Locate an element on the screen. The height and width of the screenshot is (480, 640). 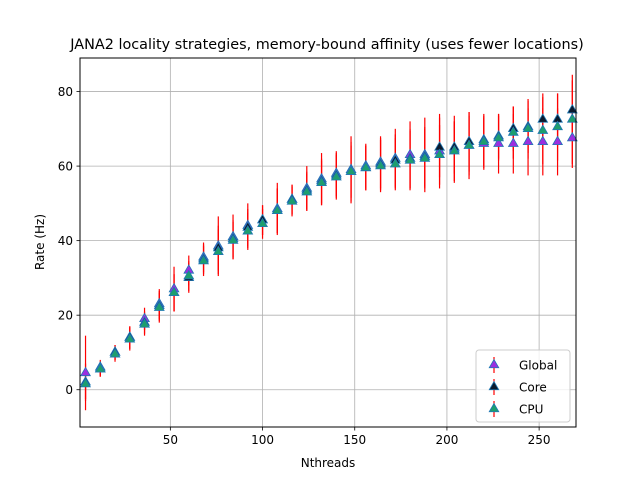
y-tick-label: 80 is located at coordinates (65, 92).